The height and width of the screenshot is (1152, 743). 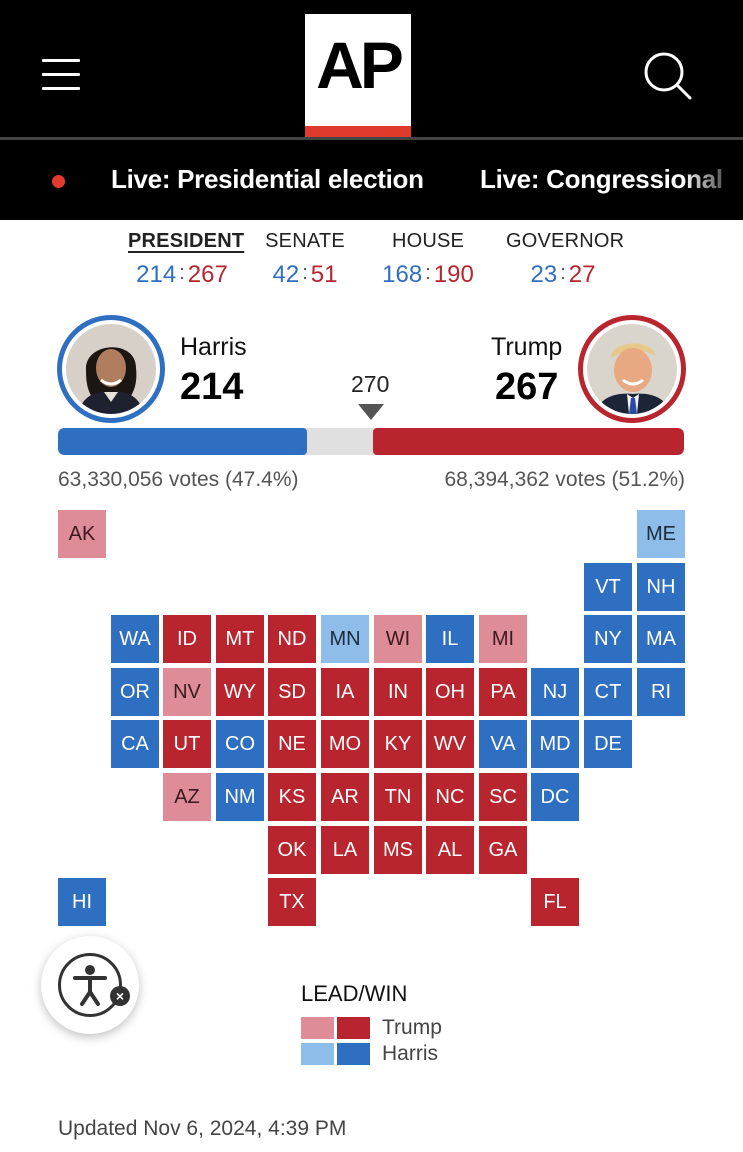 I want to click on state-tile-al: AL, so click(x=450, y=850).